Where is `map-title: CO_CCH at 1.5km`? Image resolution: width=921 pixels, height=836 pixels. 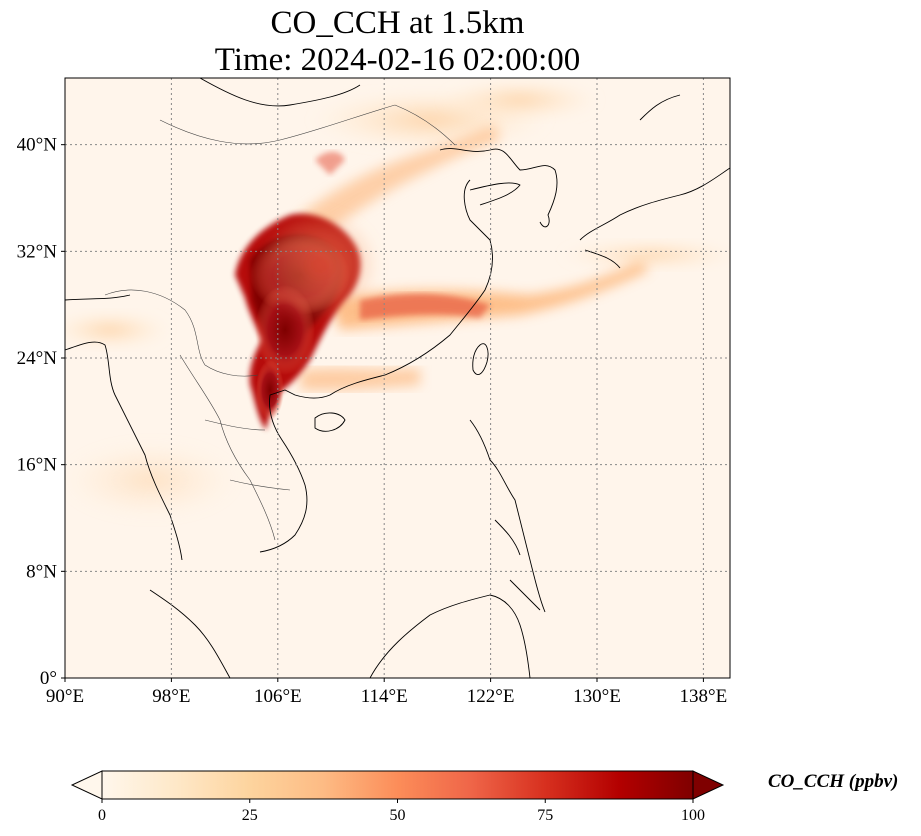
map-title: CO_CCH at 1.5km is located at coordinates (397, 23).